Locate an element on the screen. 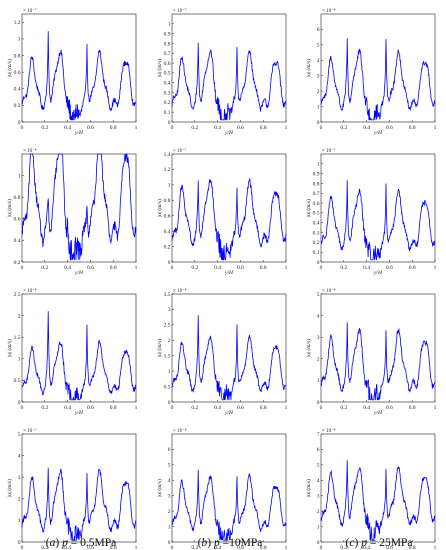  subplot-1-3: × 10⁻⁸ 0 1 2 3 4 5 6 0 0.2 0.4 0.6 0.8 1 y/H |u| (m/s) is located at coordinates (371, 72).